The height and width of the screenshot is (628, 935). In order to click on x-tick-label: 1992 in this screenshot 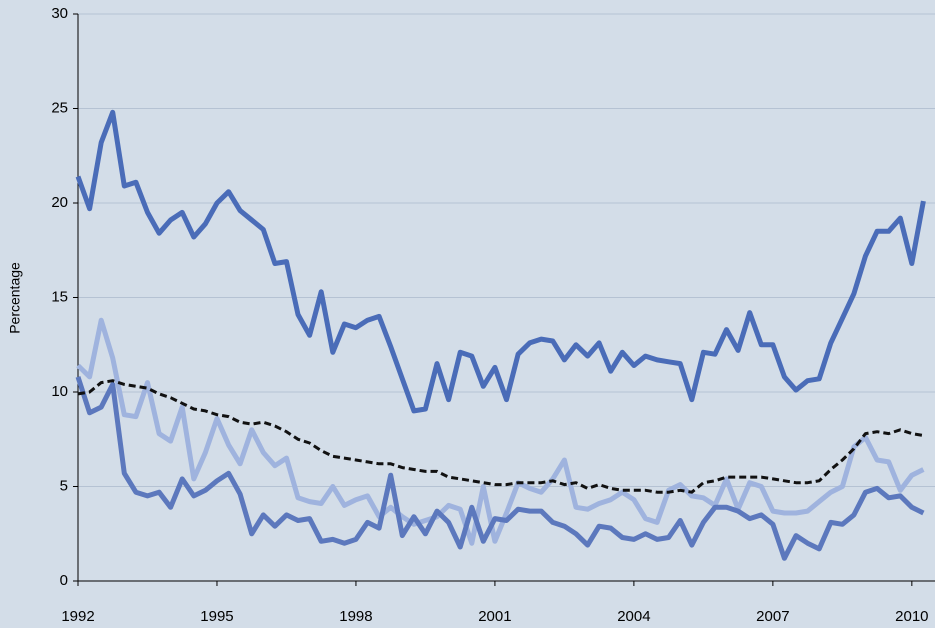, I will do `click(77, 616)`.